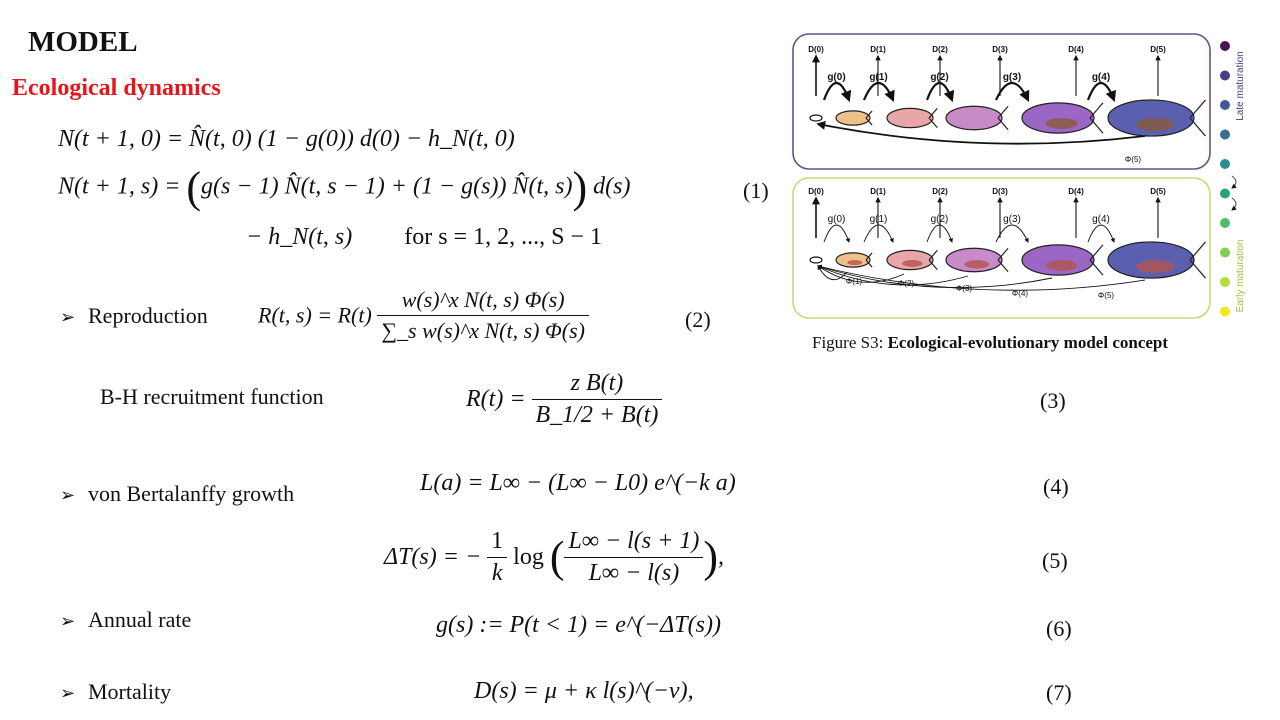  I want to click on bullet-annual-rate: ➢ Annual rate, so click(125, 620).